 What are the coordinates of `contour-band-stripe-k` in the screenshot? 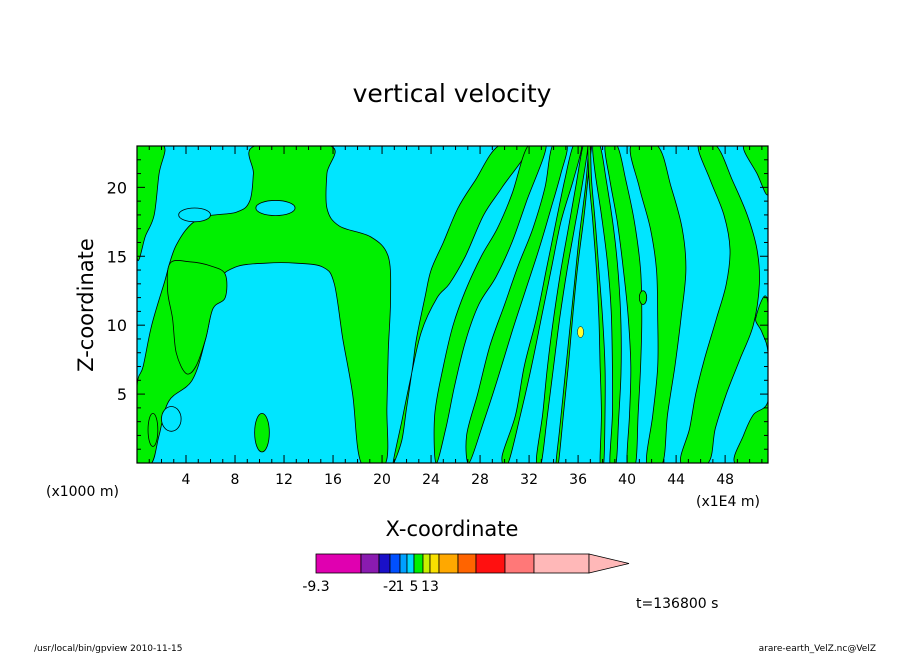 It's located at (750, 379).